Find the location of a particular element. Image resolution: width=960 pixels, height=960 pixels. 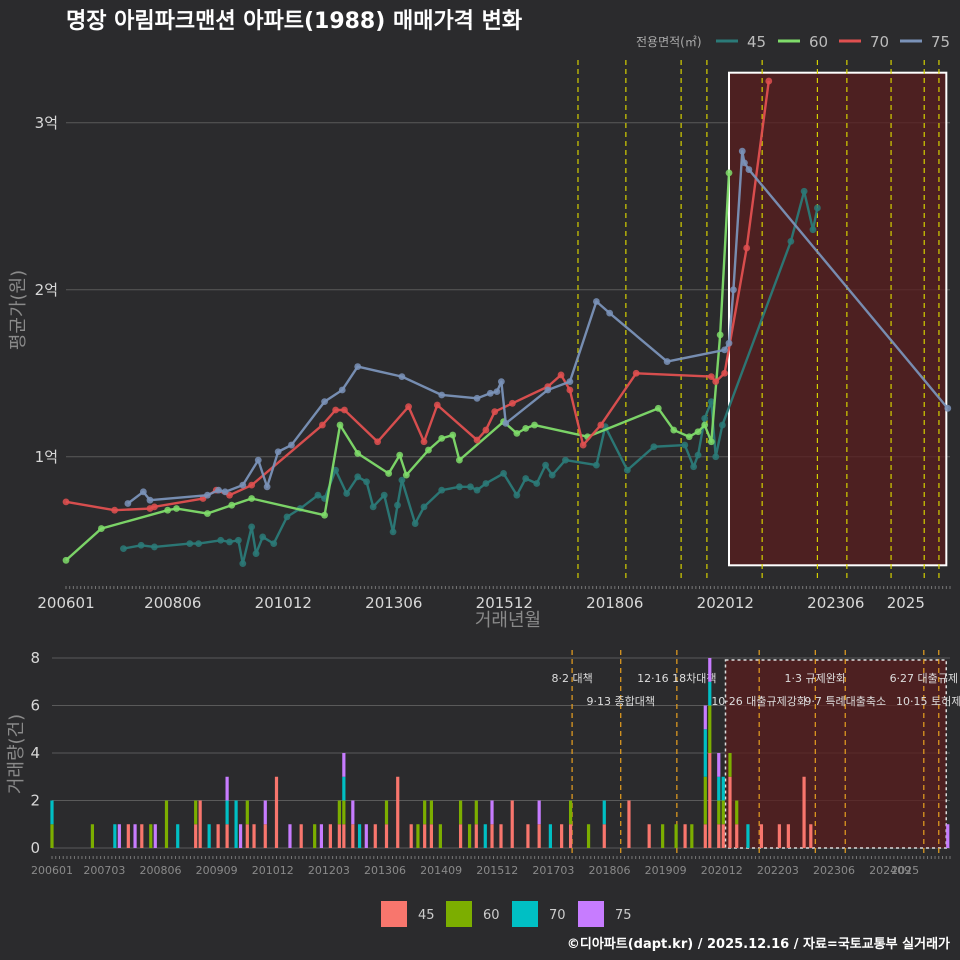

bottom-y-tick-label: 8 is located at coordinates (35, 658).